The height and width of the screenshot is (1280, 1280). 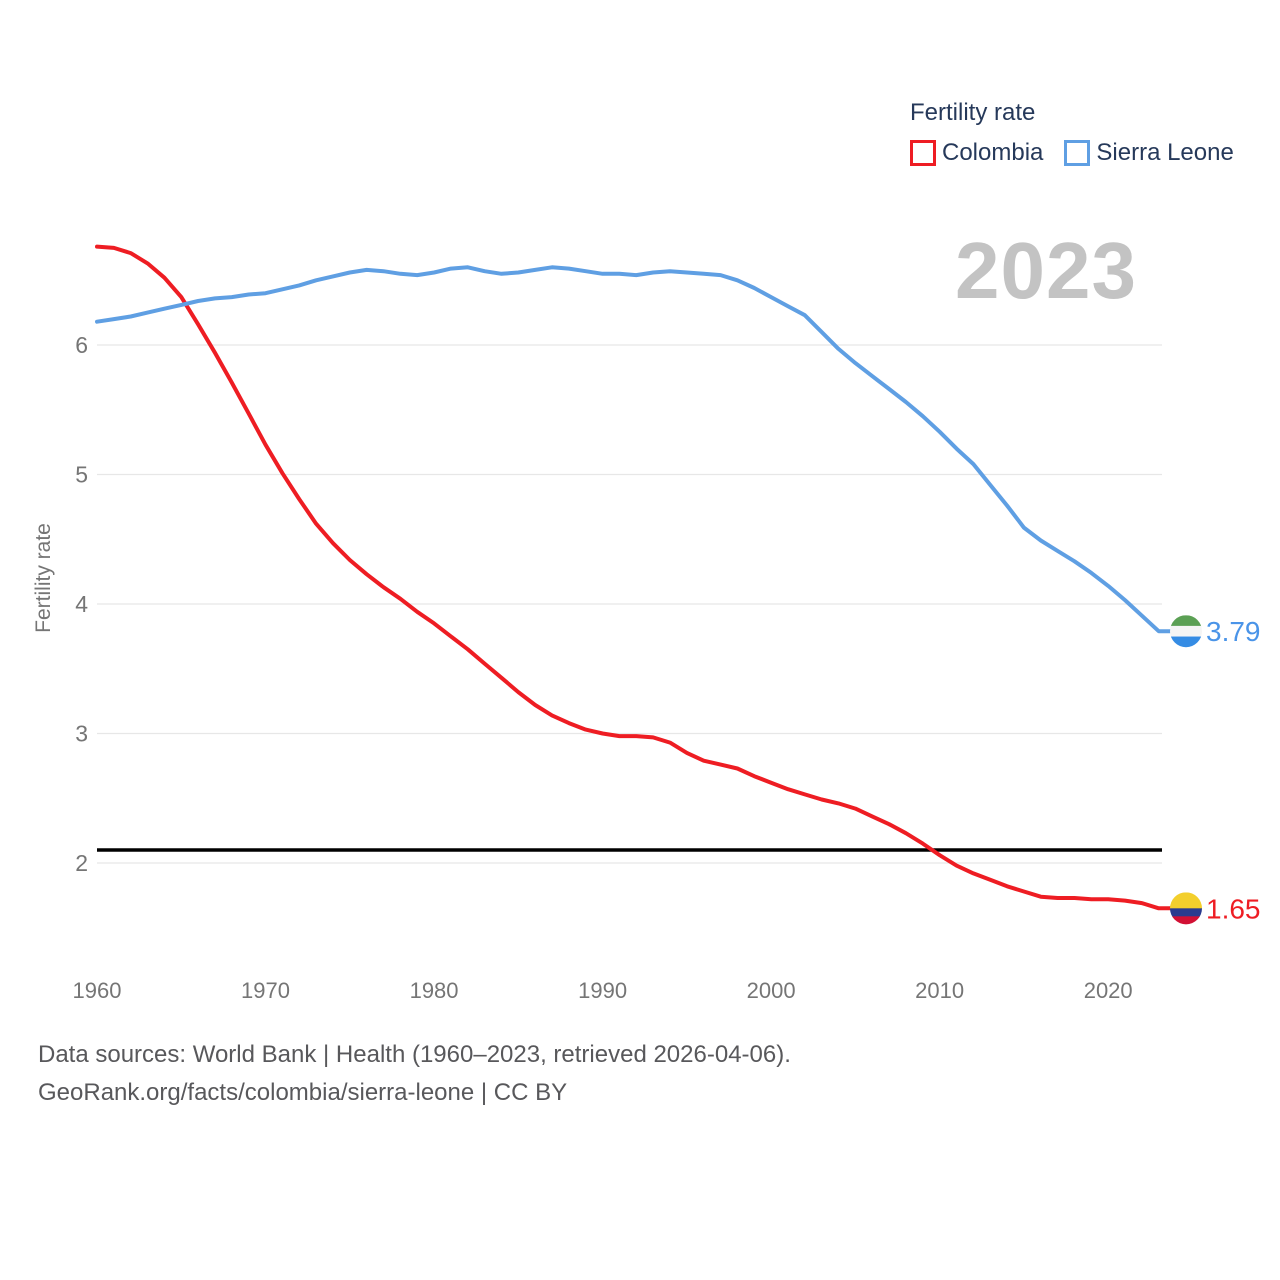 I want to click on legend-item-colombia: Colombia, so click(x=976, y=153).